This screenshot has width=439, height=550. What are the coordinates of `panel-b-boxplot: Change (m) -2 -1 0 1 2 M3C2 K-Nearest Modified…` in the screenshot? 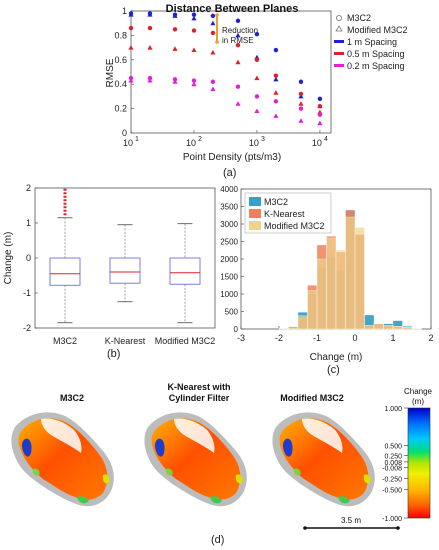 It's located at (109, 264).